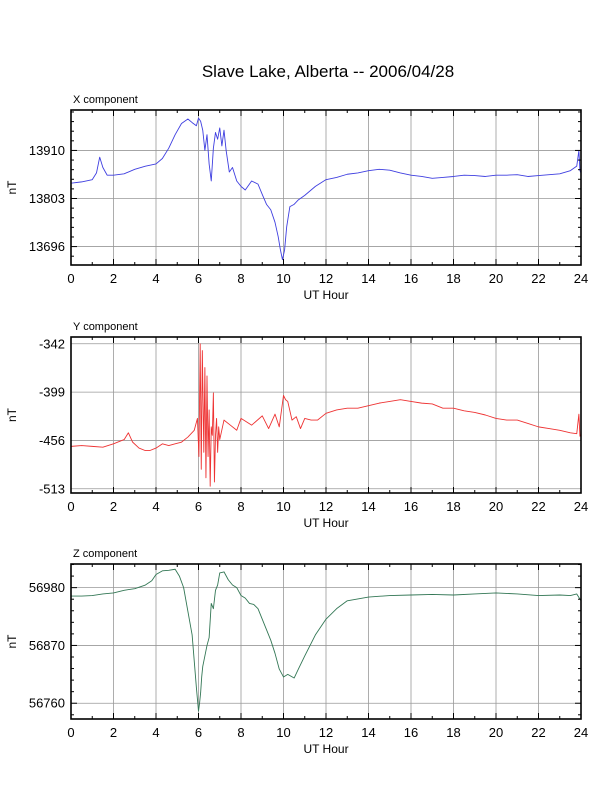  I want to click on y-tick-label: -456, so click(52, 440).